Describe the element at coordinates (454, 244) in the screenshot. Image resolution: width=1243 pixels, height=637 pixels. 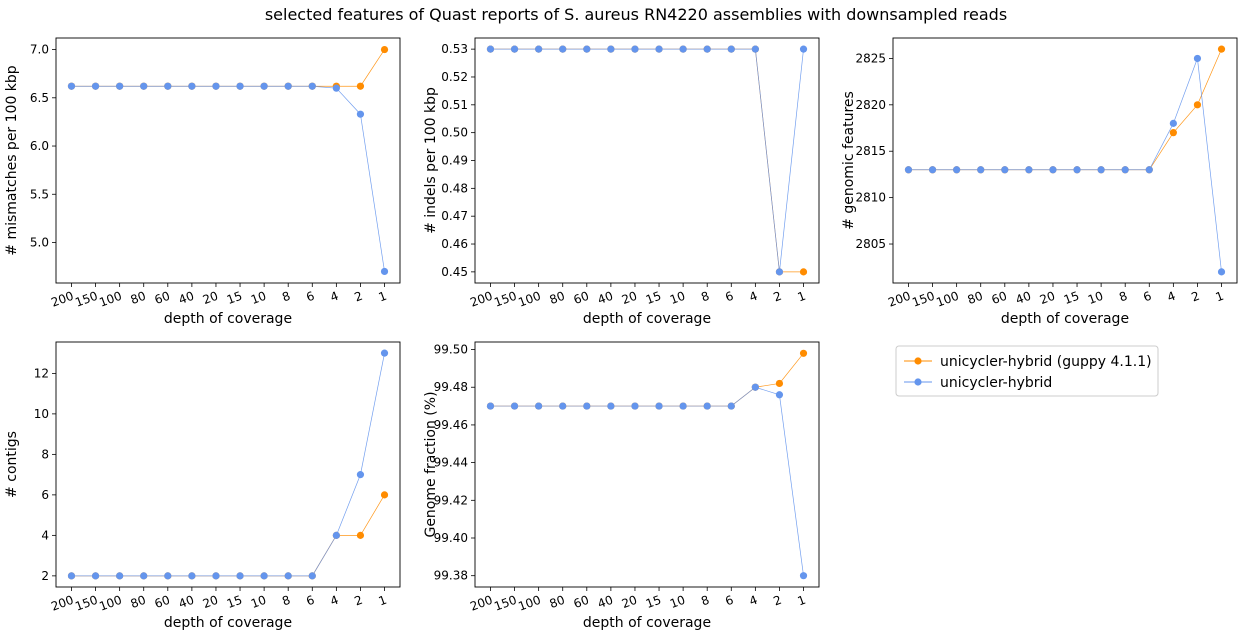
I see `y-tick-label: 0.46` at that location.